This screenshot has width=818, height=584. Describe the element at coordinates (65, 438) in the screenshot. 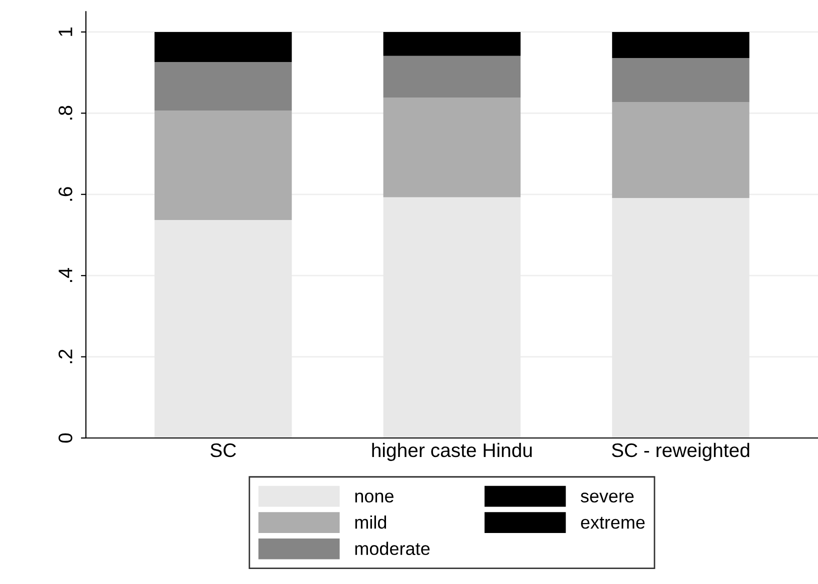

I see `y-tick-label: 0` at that location.